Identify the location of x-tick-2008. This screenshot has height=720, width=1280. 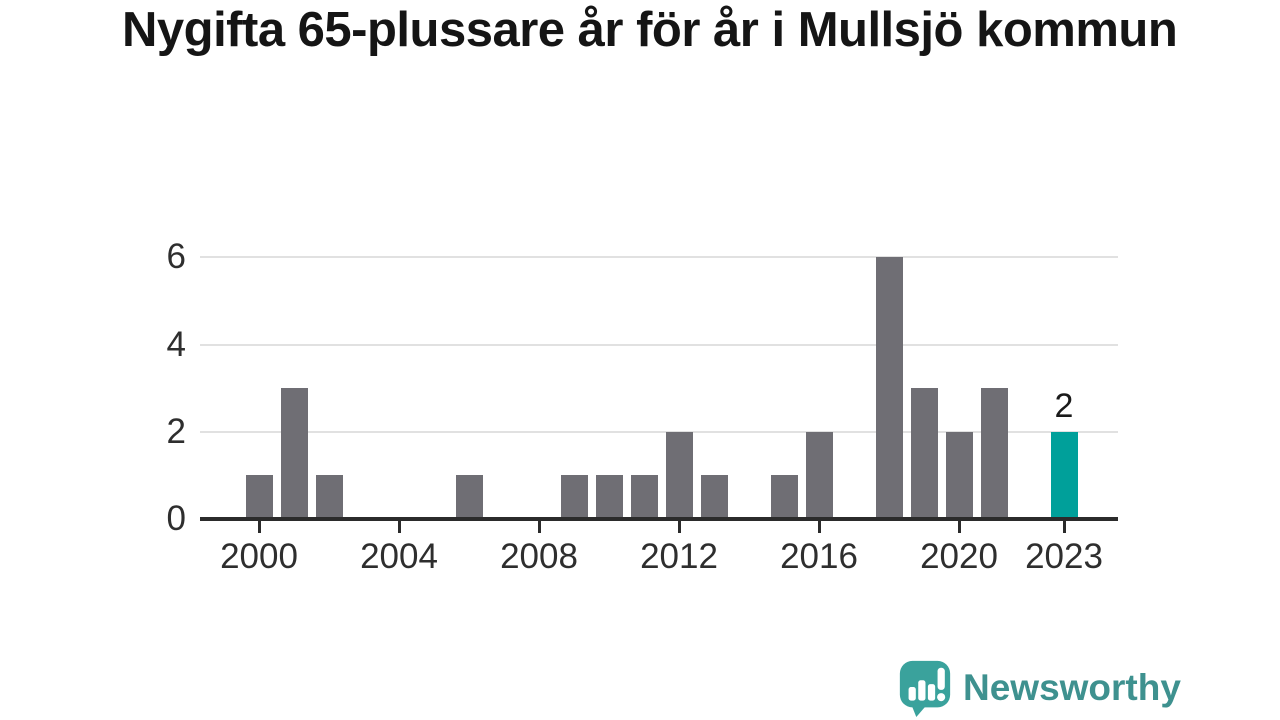
(539, 527).